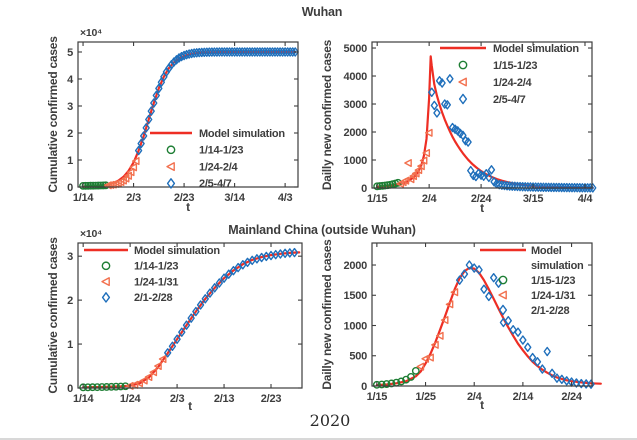 The width and height of the screenshot is (637, 440). What do you see at coordinates (70, 161) in the screenshot?
I see `y-tick-label: 1` at bounding box center [70, 161].